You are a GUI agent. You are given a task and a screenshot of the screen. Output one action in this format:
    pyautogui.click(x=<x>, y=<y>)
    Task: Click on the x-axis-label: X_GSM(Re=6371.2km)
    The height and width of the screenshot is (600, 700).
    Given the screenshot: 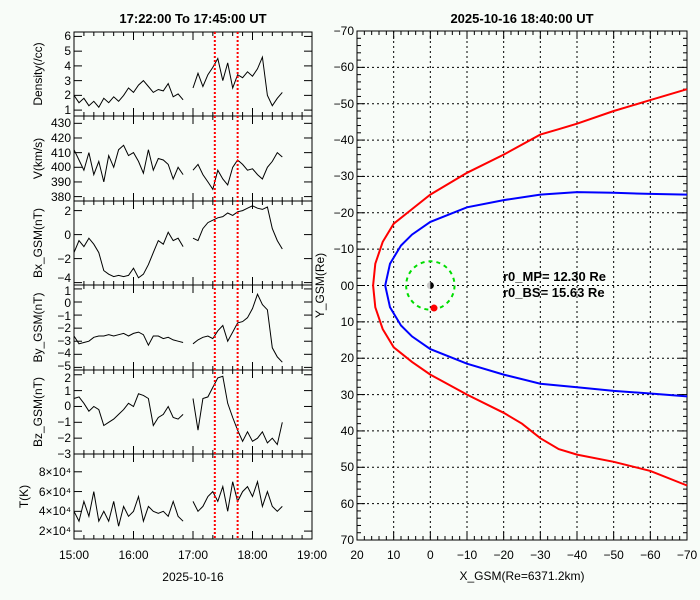 What is the action you would take?
    pyautogui.click(x=521, y=576)
    